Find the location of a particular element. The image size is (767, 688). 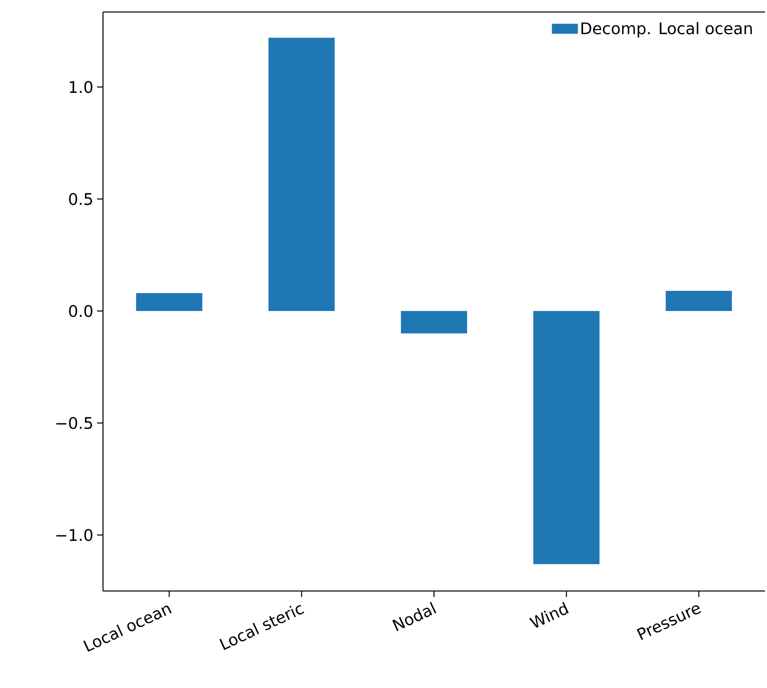

y-tick-label: −0.5 is located at coordinates (74, 423).